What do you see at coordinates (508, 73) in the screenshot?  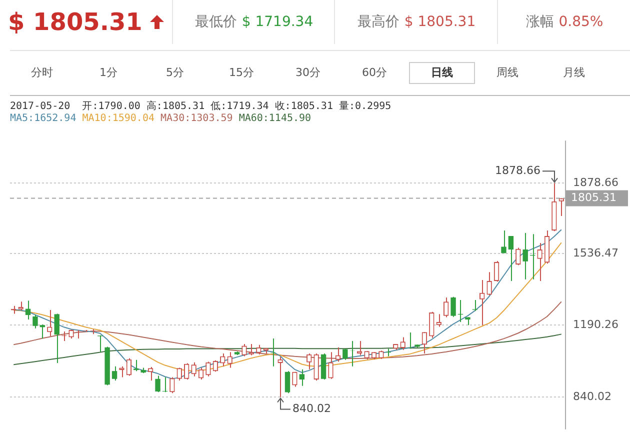 I see `text: 周线` at bounding box center [508, 73].